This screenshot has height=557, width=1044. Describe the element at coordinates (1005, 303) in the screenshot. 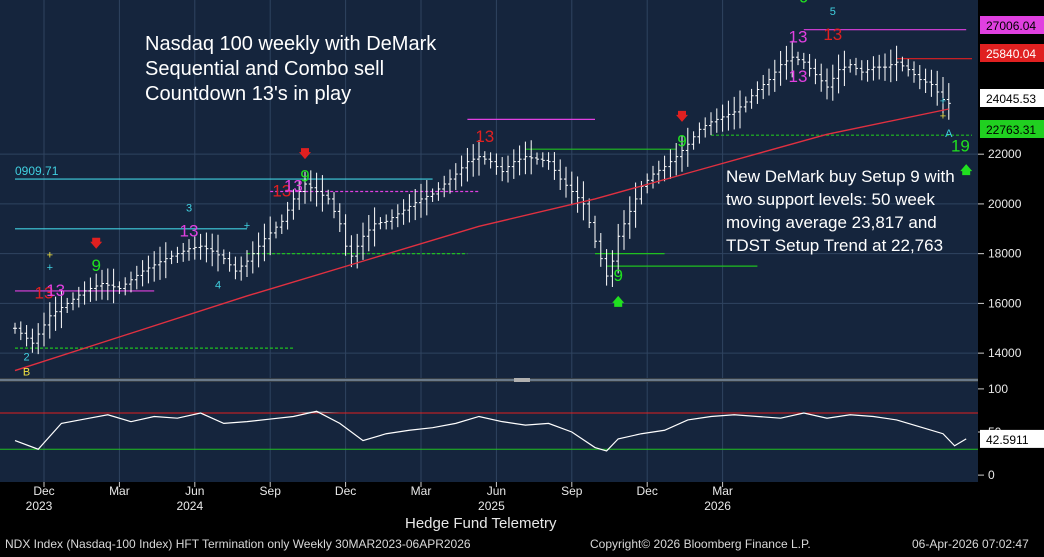

I see `price-axis-tick-label: 16000` at that location.